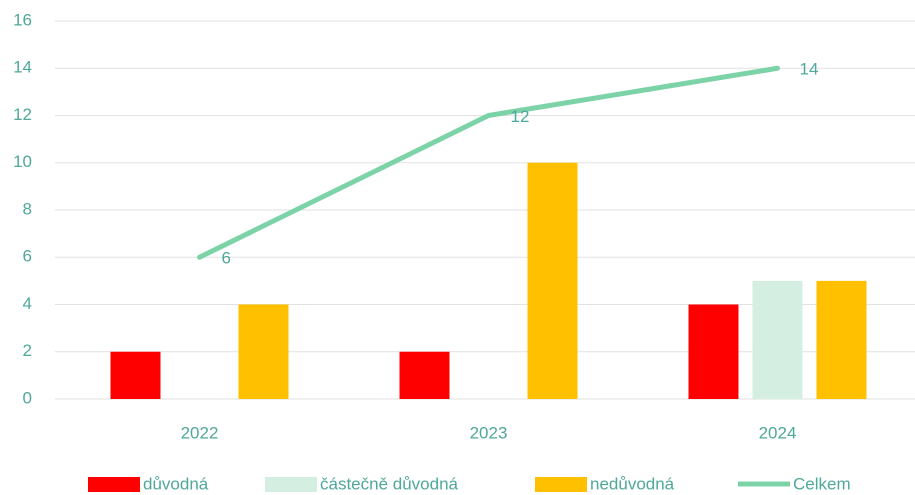  I want to click on x-tick-label: 2024, so click(778, 432).